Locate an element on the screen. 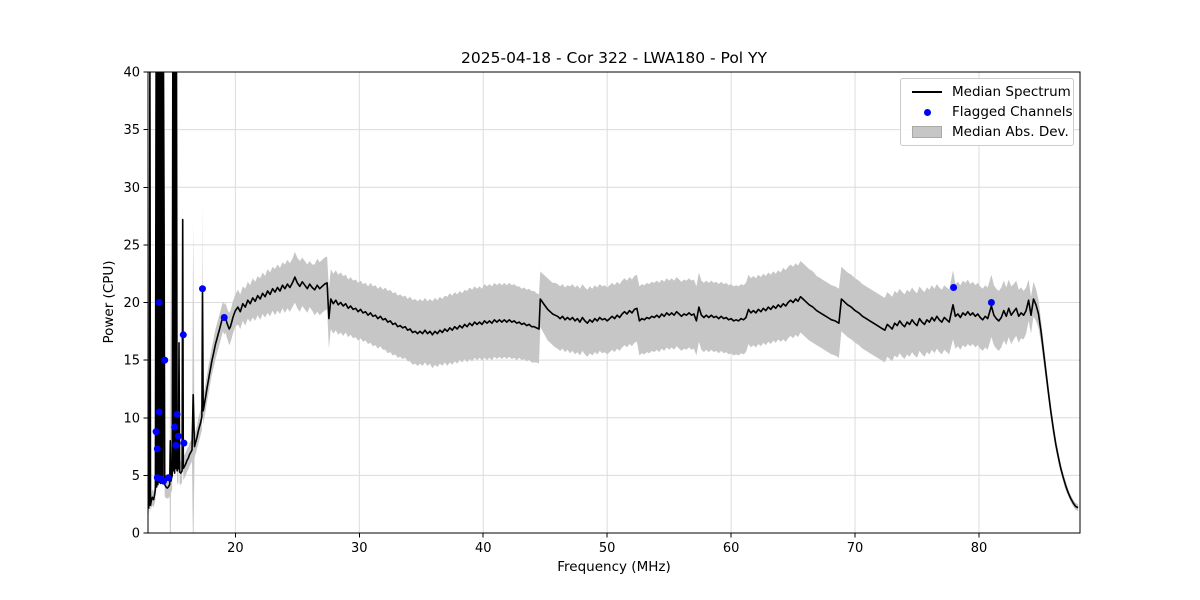 This screenshot has height=600, width=1200. legend-dot-swatch-box is located at coordinates (927, 112).